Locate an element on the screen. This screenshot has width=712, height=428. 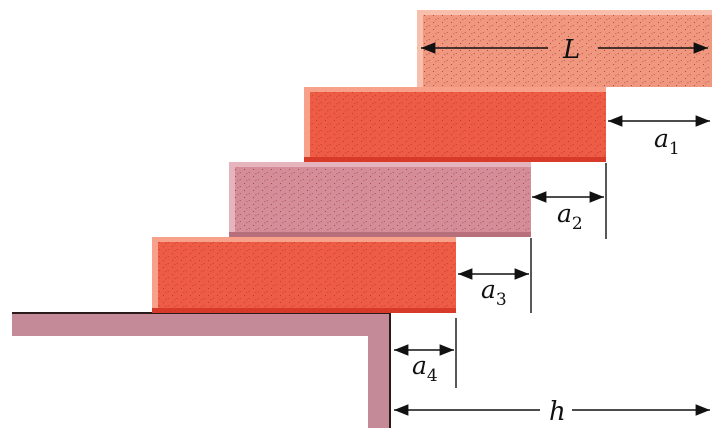
h-dimension: h is located at coordinates (552, 412).